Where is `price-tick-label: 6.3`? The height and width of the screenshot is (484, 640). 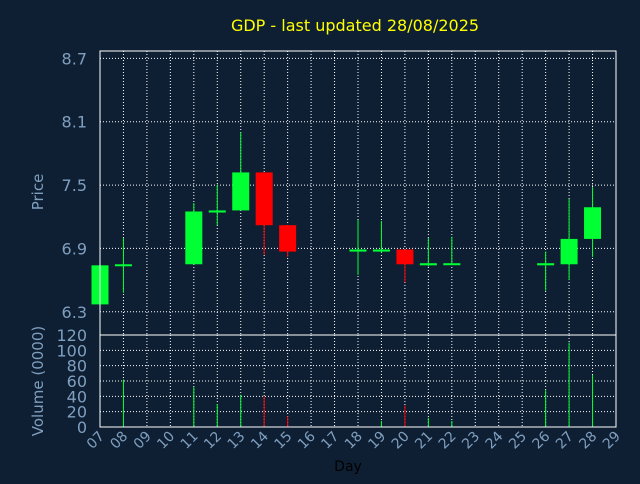
price-tick-label: 6.3 is located at coordinates (74, 312).